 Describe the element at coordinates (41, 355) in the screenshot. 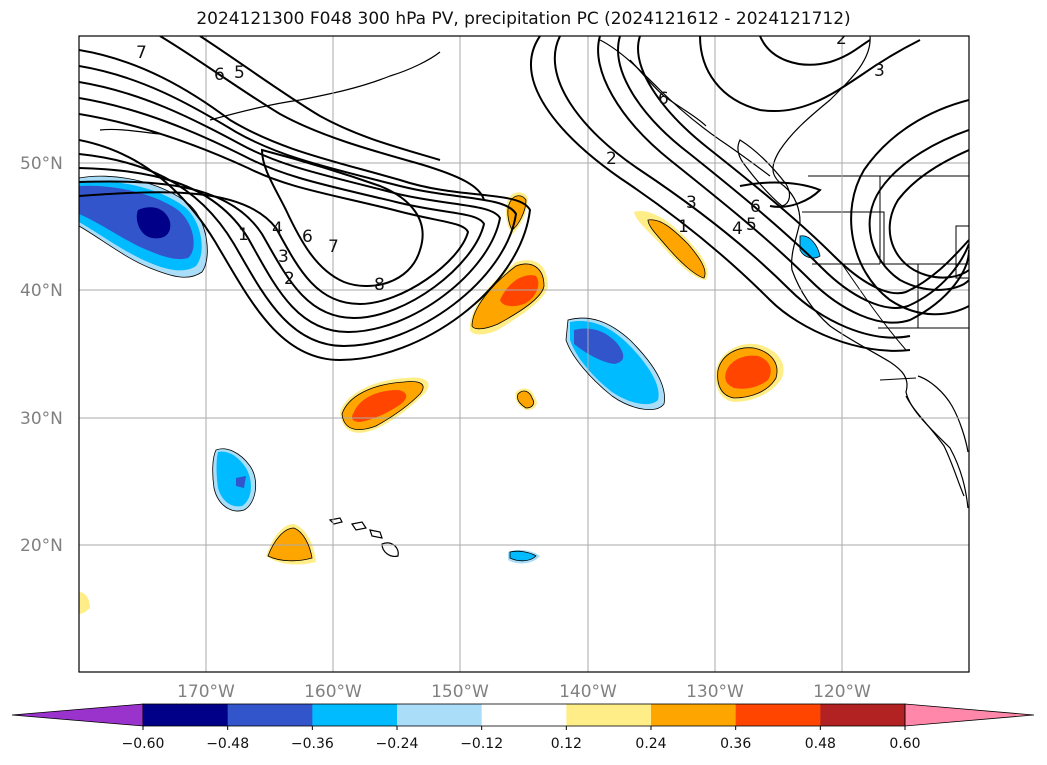

I see `latitude-labels: 50°N 40°N 30°N 20°N` at that location.